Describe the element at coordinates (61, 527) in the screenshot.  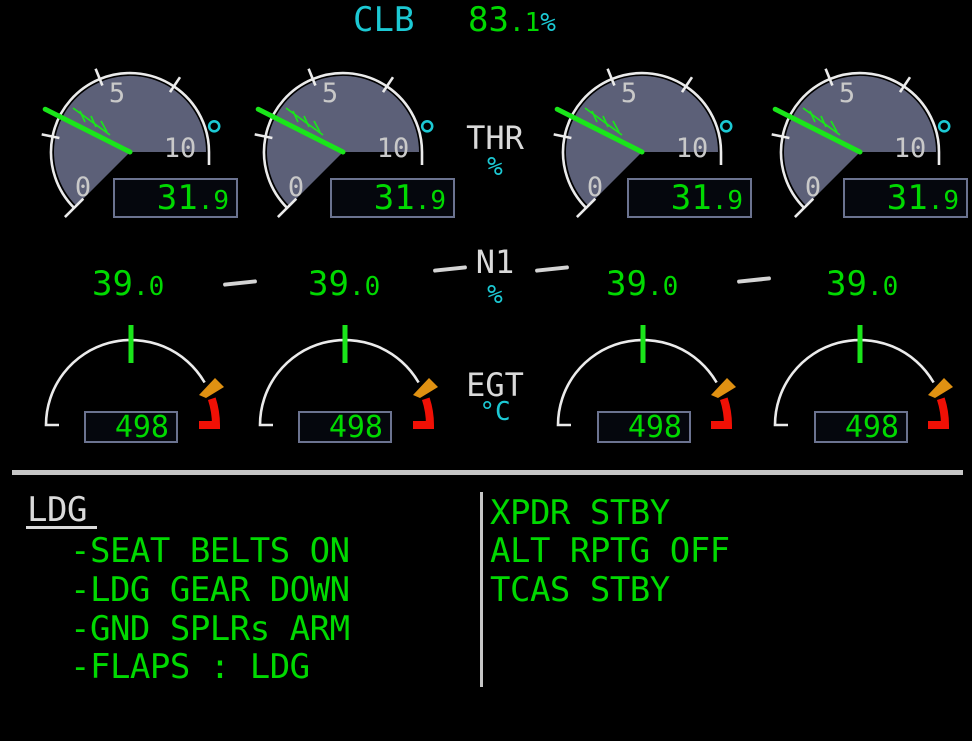
I see `memo-title-underline` at that location.